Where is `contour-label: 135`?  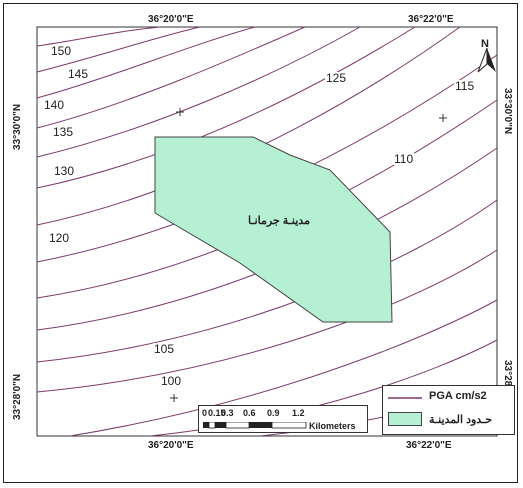 contour-label: 135 is located at coordinates (63, 132).